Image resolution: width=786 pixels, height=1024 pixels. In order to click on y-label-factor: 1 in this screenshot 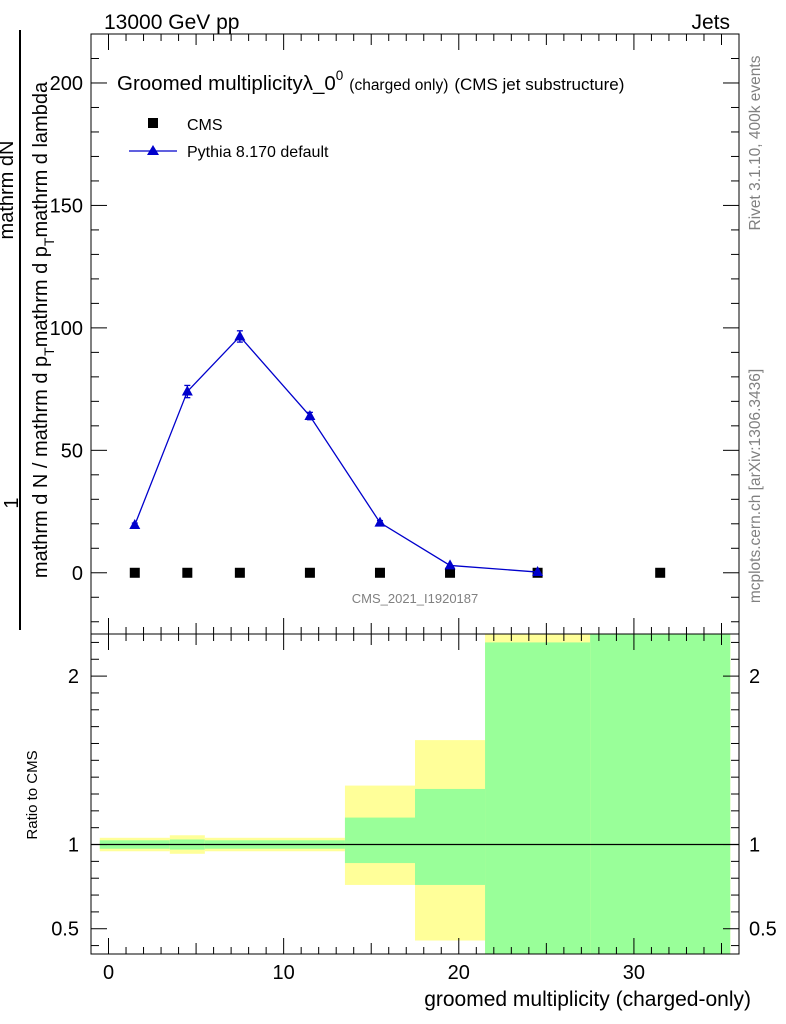, I will do `click(12, 502)`.